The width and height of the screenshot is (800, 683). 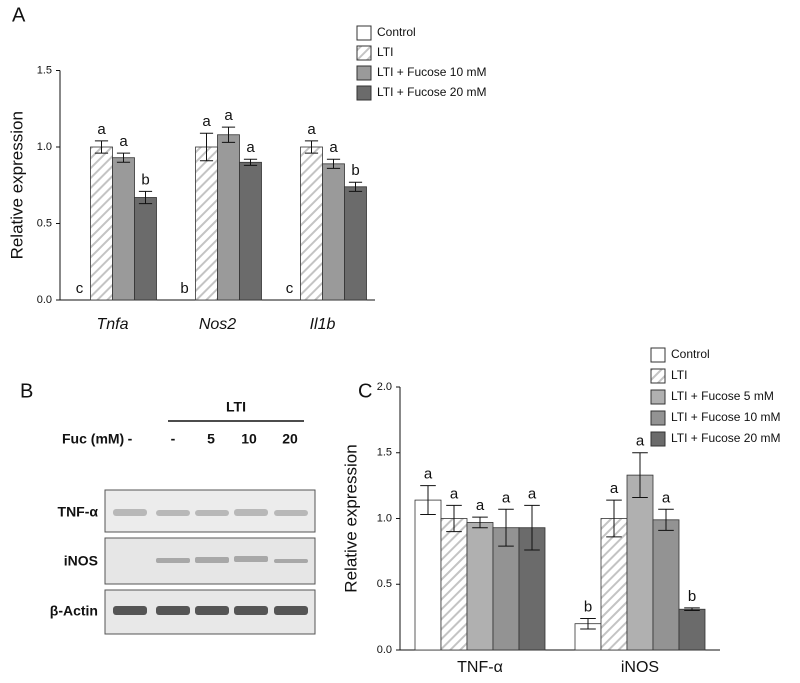 I want to click on y-tick-label: 1.5, so click(x=44, y=70).